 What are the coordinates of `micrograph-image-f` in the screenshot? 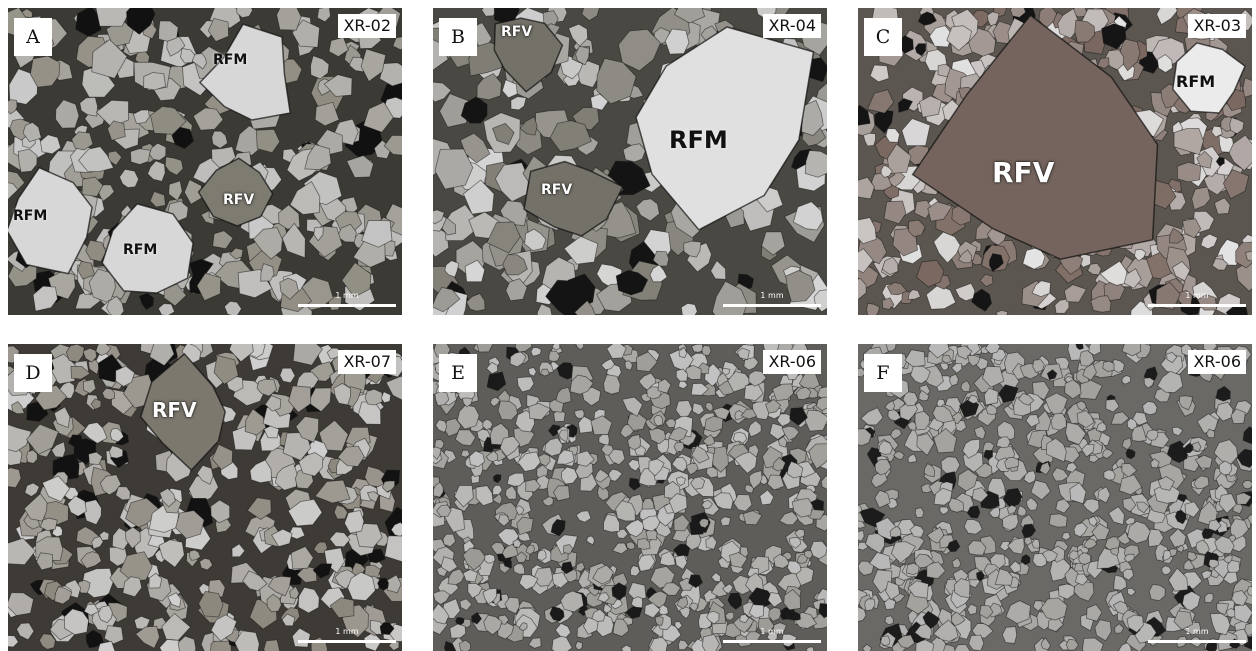 It's located at (1055, 497).